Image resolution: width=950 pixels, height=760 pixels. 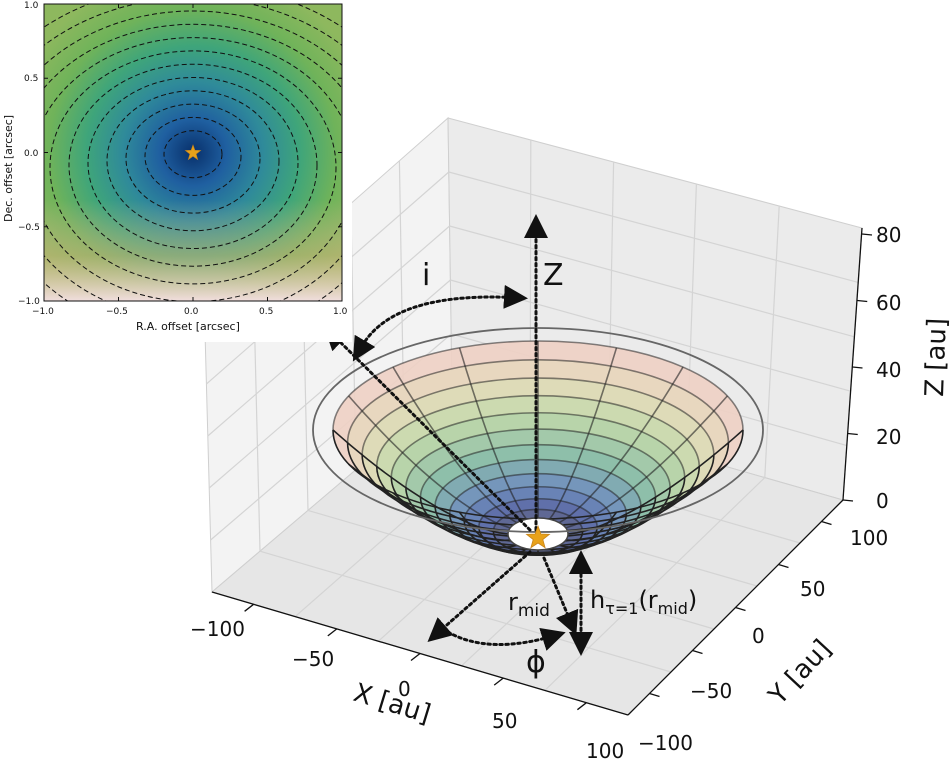 I want to click on inset-ticks, so click(x=193, y=152).